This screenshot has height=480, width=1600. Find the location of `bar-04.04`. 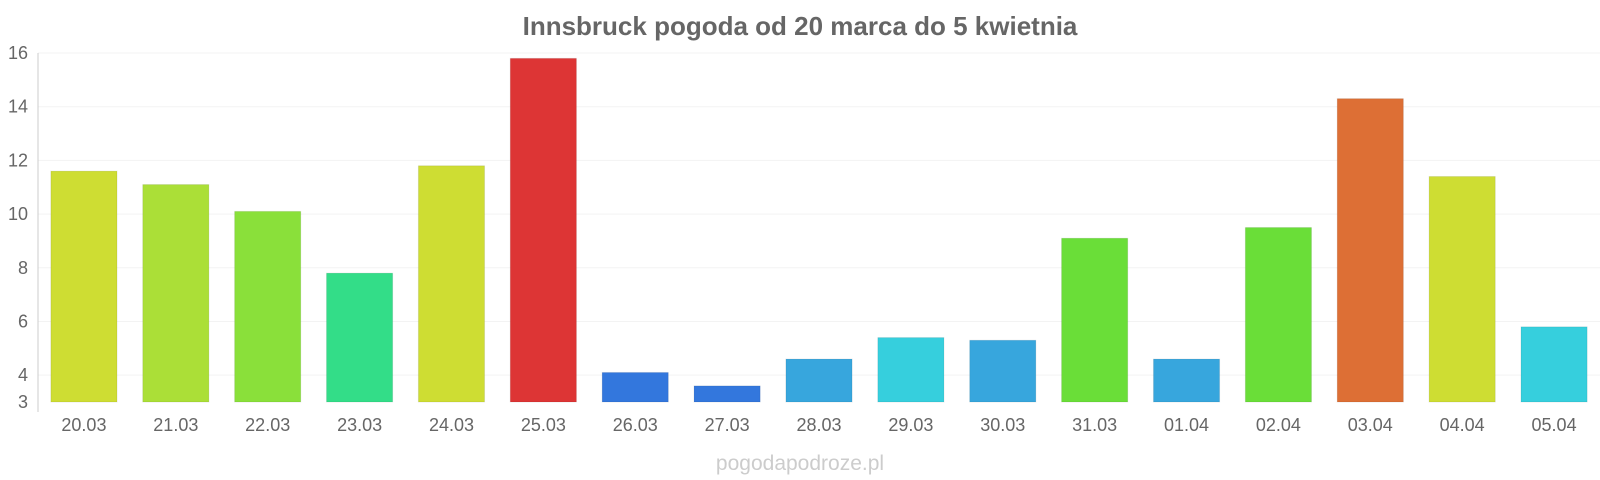

bar-04.04 is located at coordinates (1462, 289).